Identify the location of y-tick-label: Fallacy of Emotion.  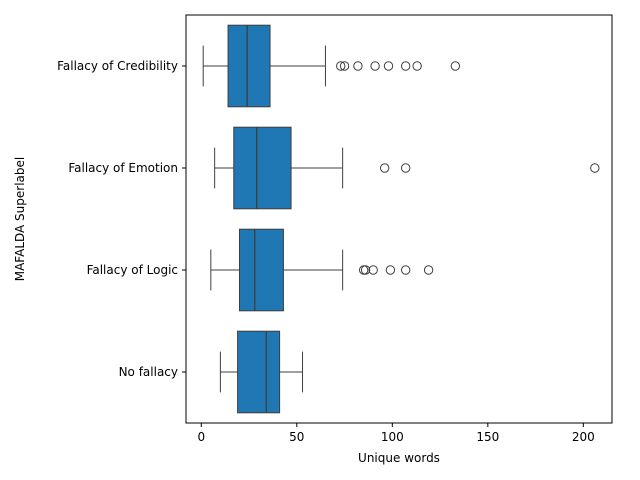
(123, 168).